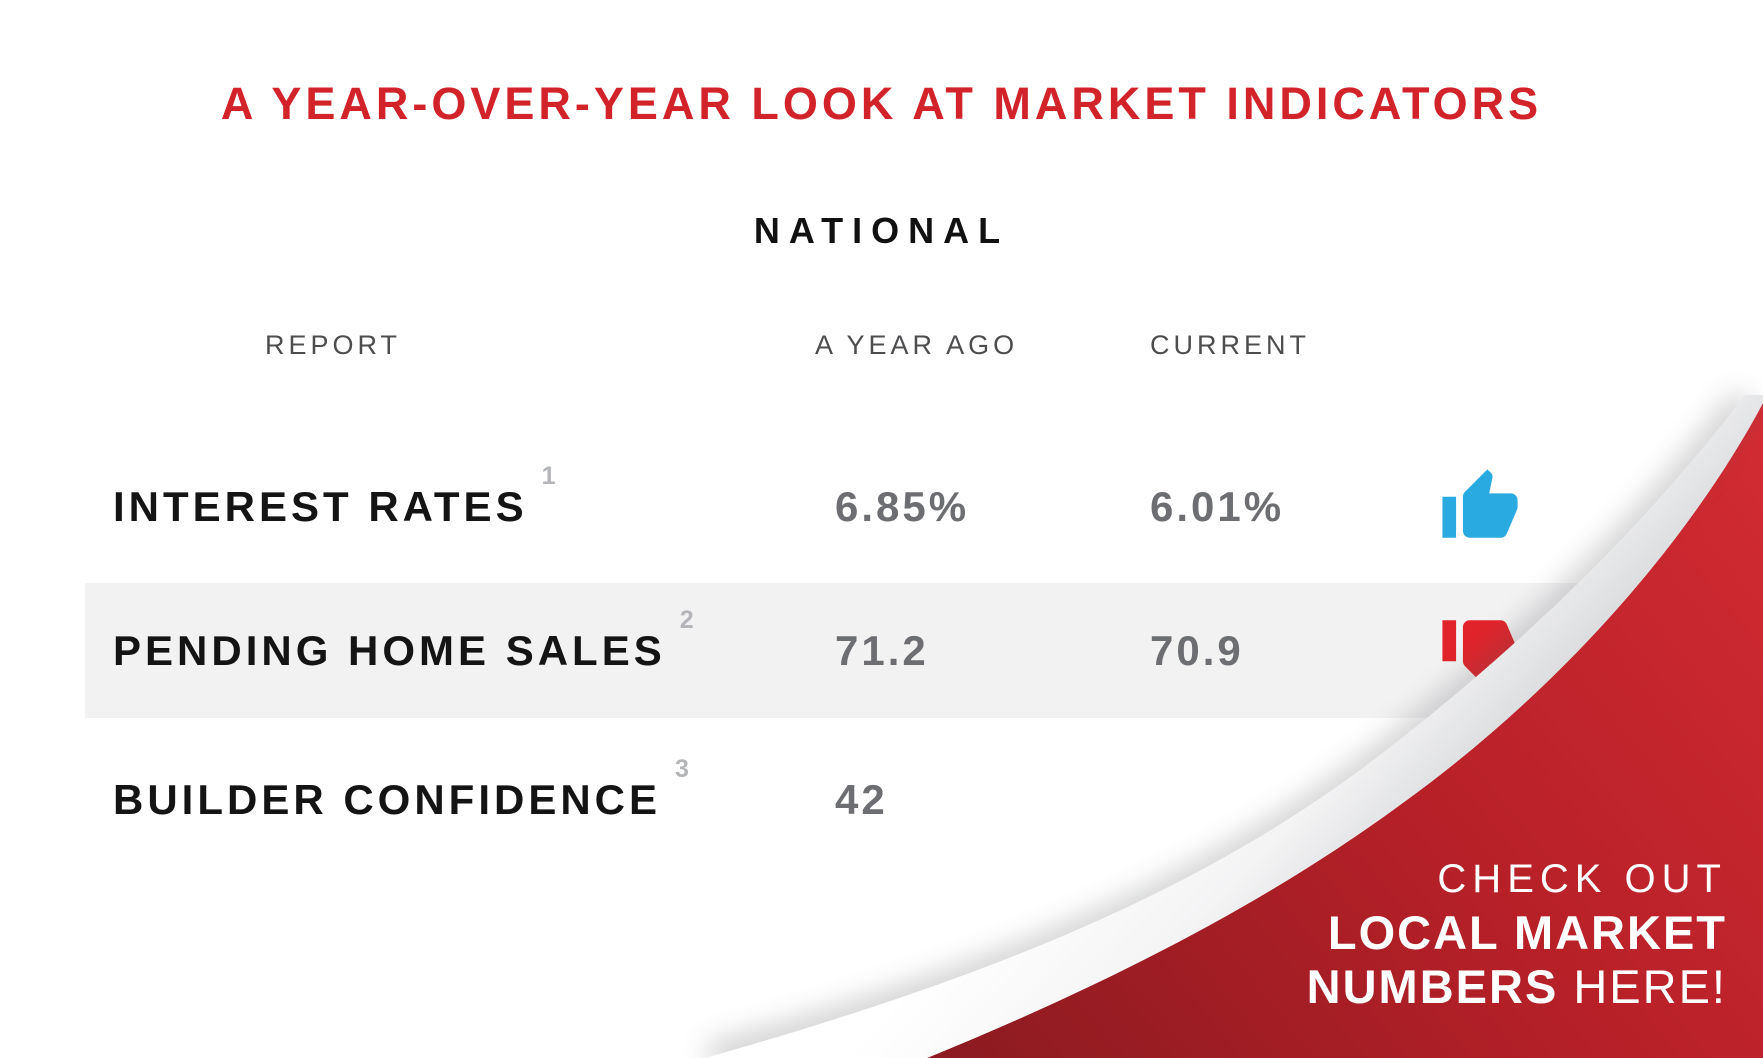  Describe the element at coordinates (861, 799) in the screenshot. I see `value-year-ago: 42` at that location.